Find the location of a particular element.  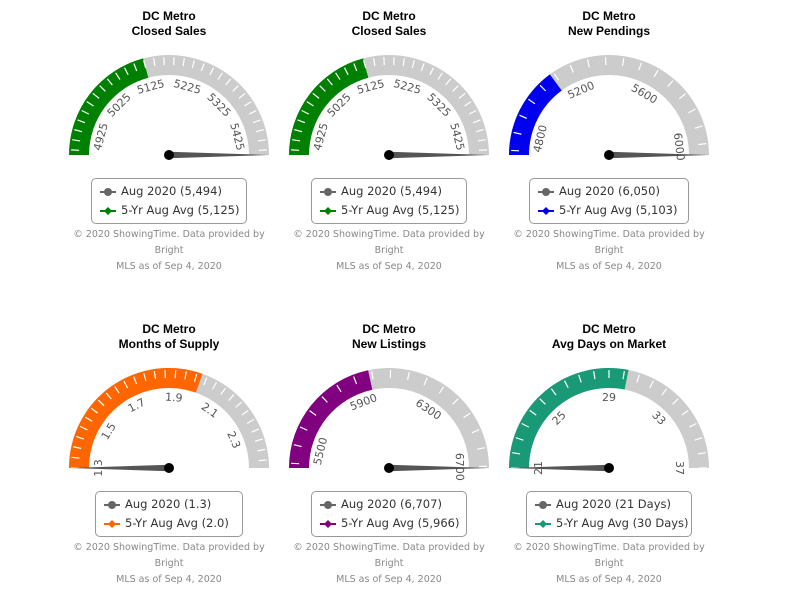

gauge-tick-label: 6700 is located at coordinates (459, 467).